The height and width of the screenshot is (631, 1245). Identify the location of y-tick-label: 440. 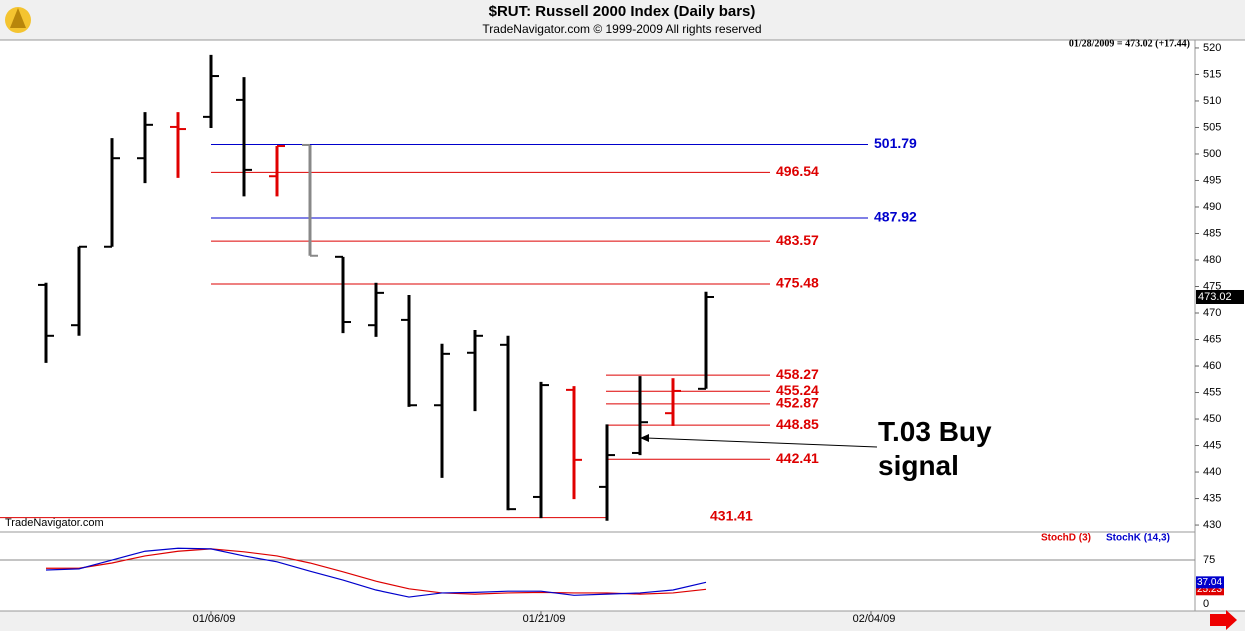
(1212, 472).